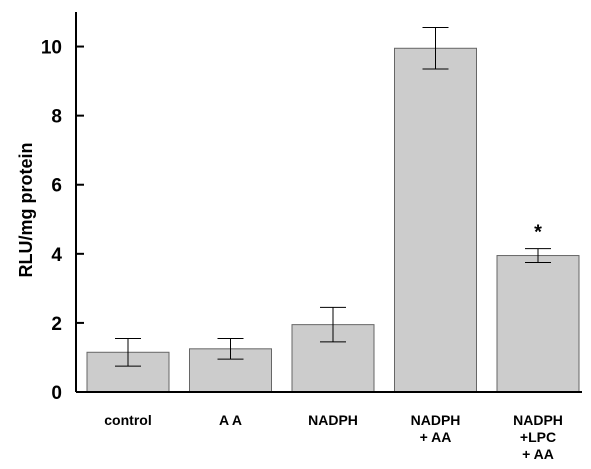 The image size is (591, 469). What do you see at coordinates (62, 221) in the screenshot?
I see `y-ticks-group: 0 2 4 6 8 10` at bounding box center [62, 221].